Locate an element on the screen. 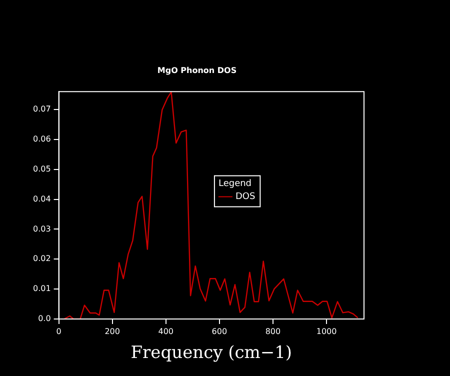 The width and height of the screenshot is (450, 376). legend-label: DOS is located at coordinates (245, 197).